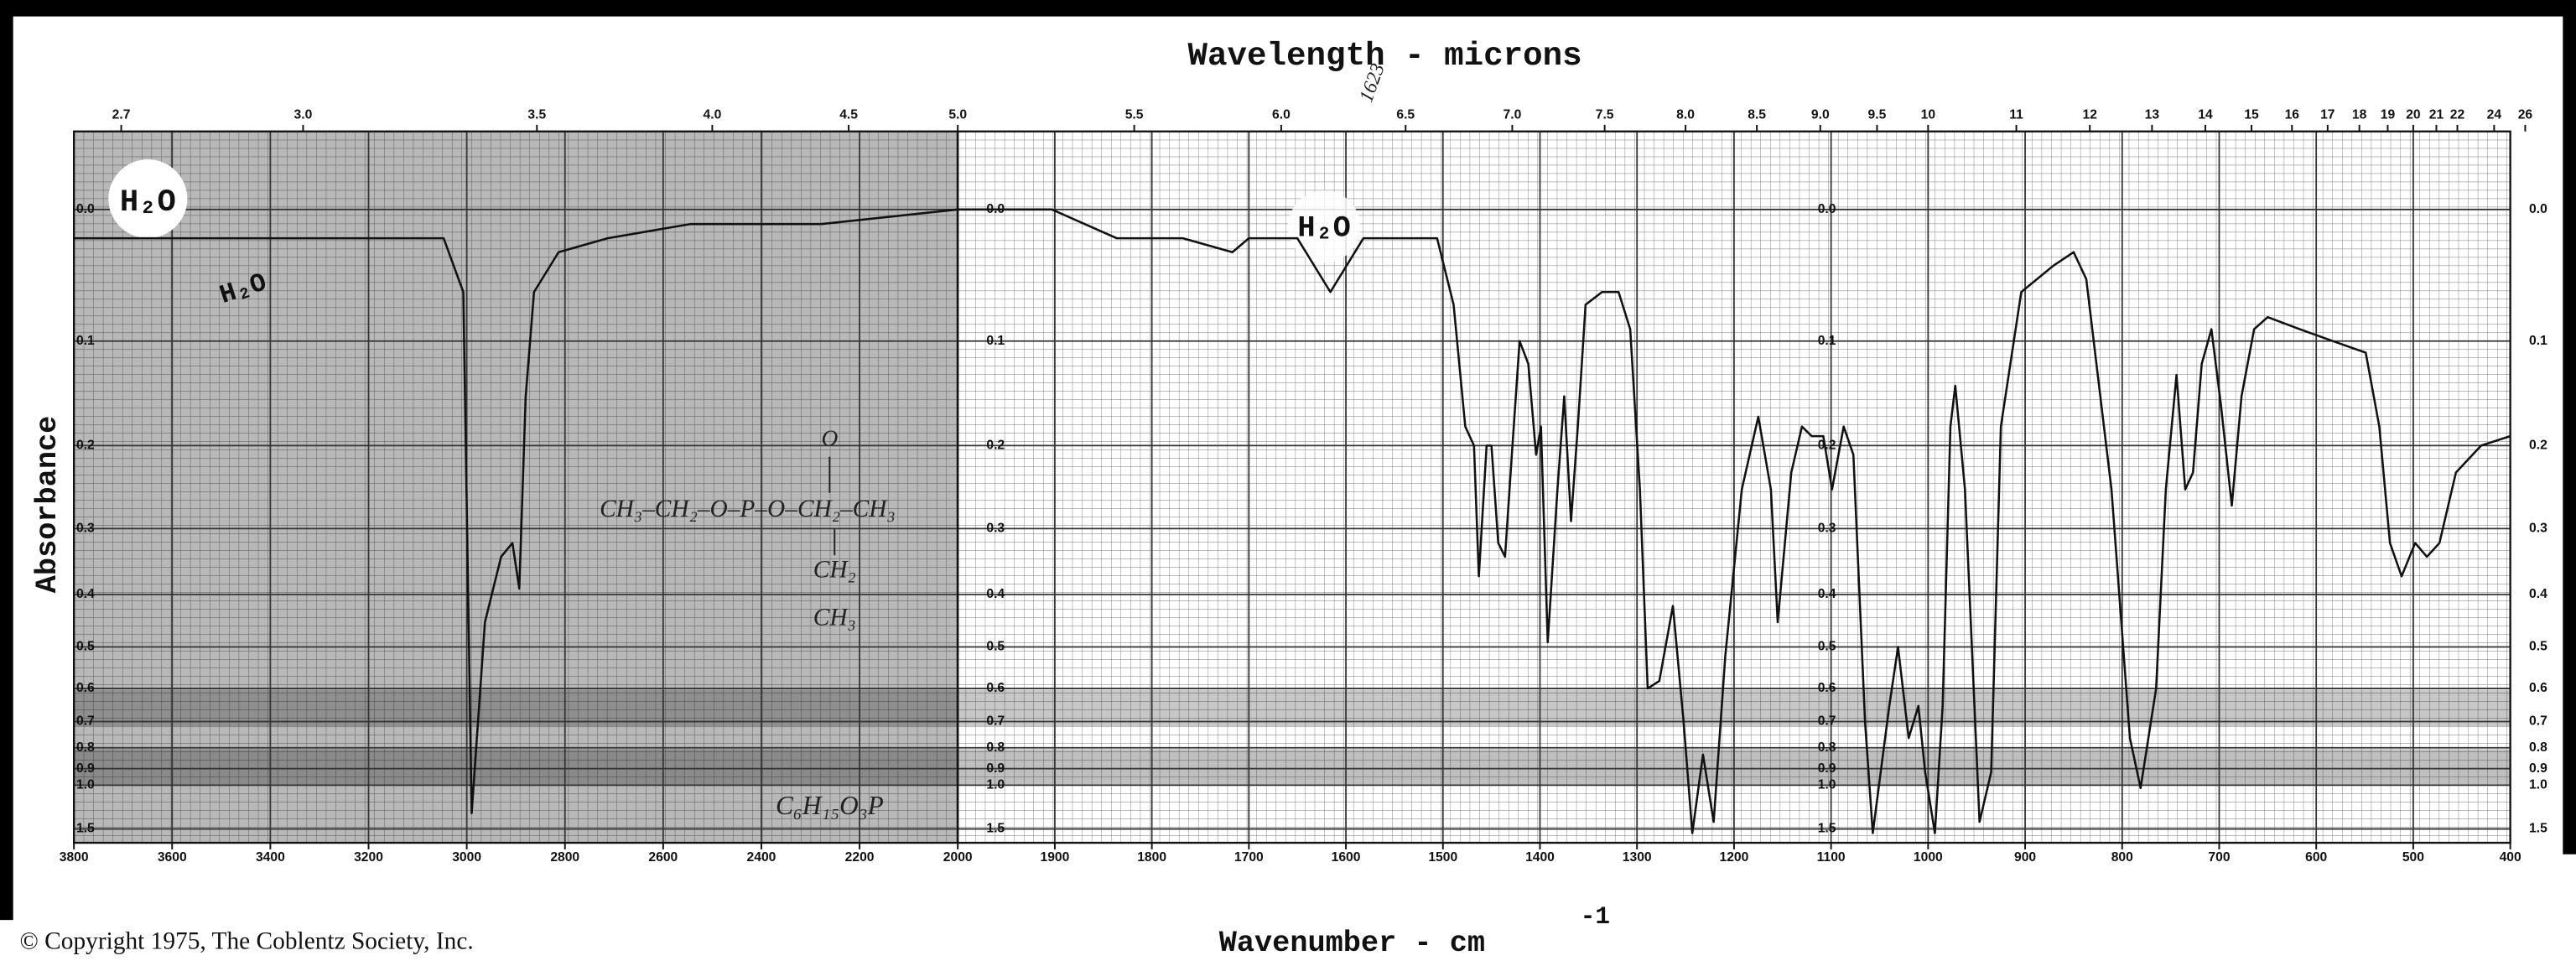  I want to click on x2-tick-label: 14, so click(2205, 114).